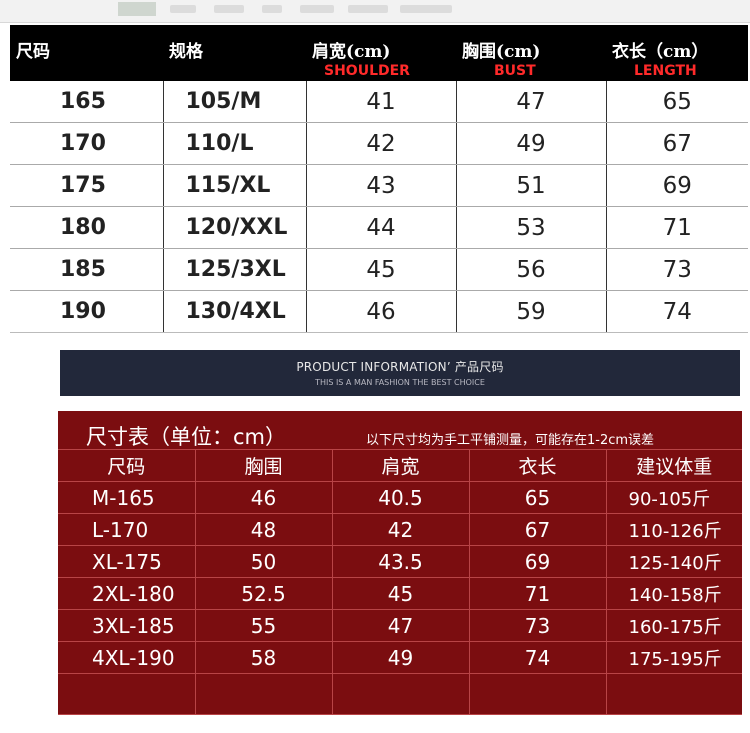  Describe the element at coordinates (87, 269) in the screenshot. I see `cell-size: 185` at that location.